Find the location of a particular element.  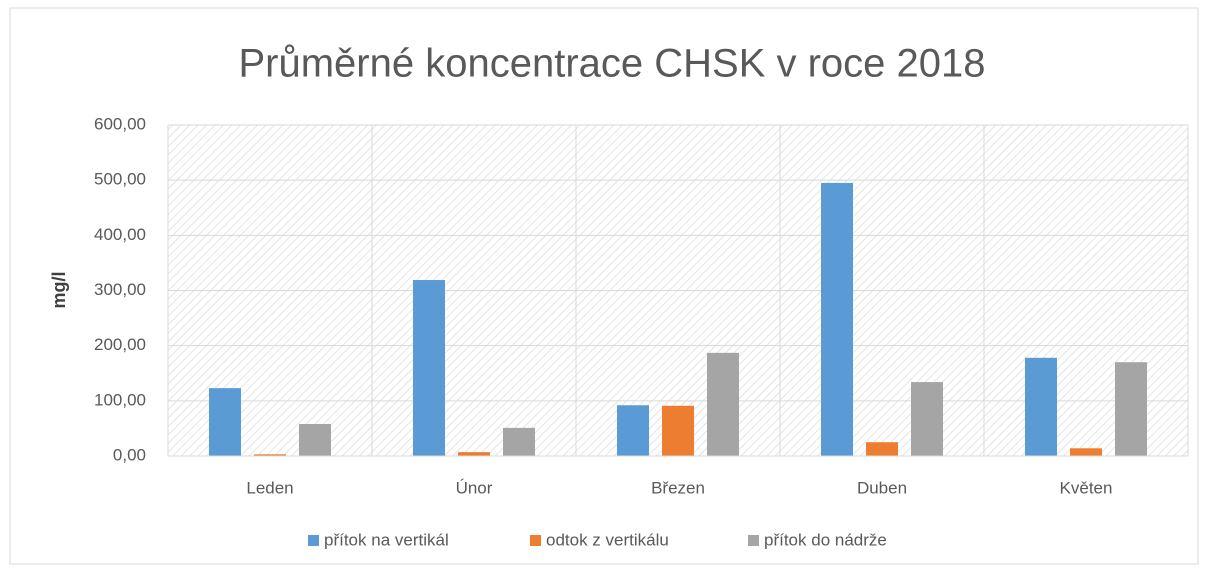

y-axis-label: mg/l is located at coordinates (59, 289).